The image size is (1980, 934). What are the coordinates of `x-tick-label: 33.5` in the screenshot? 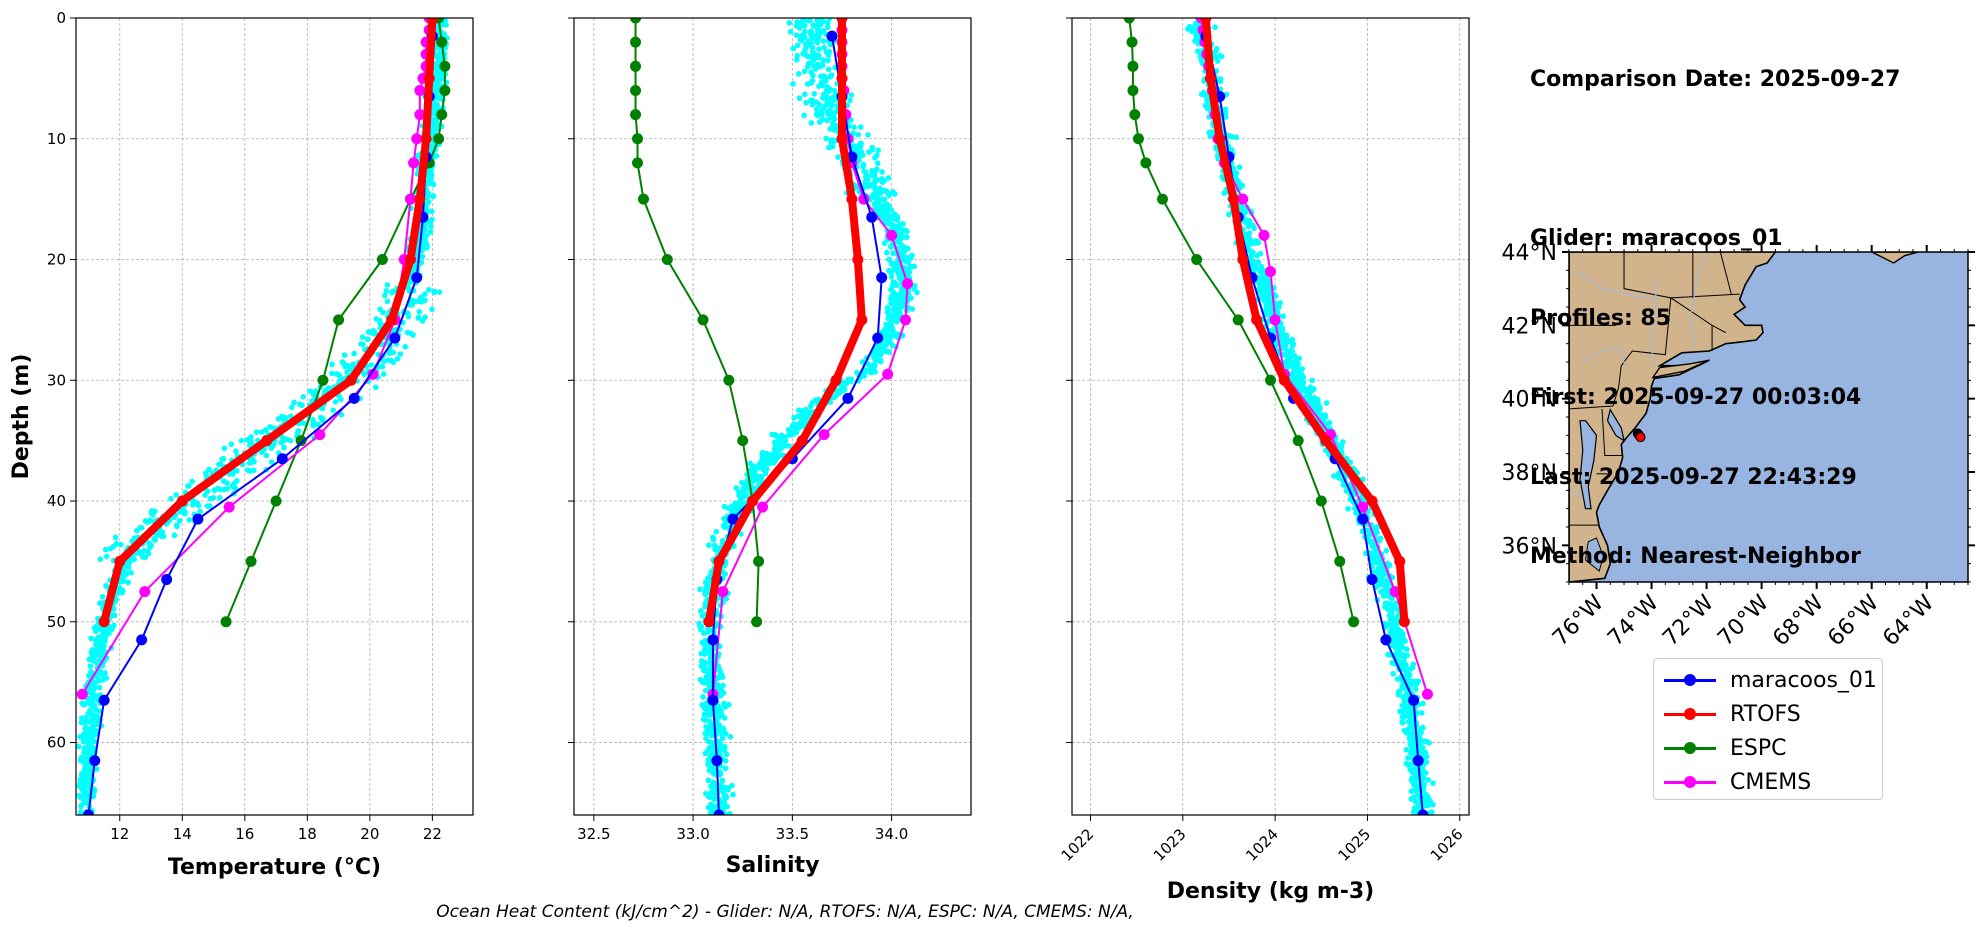 It's located at (792, 834).